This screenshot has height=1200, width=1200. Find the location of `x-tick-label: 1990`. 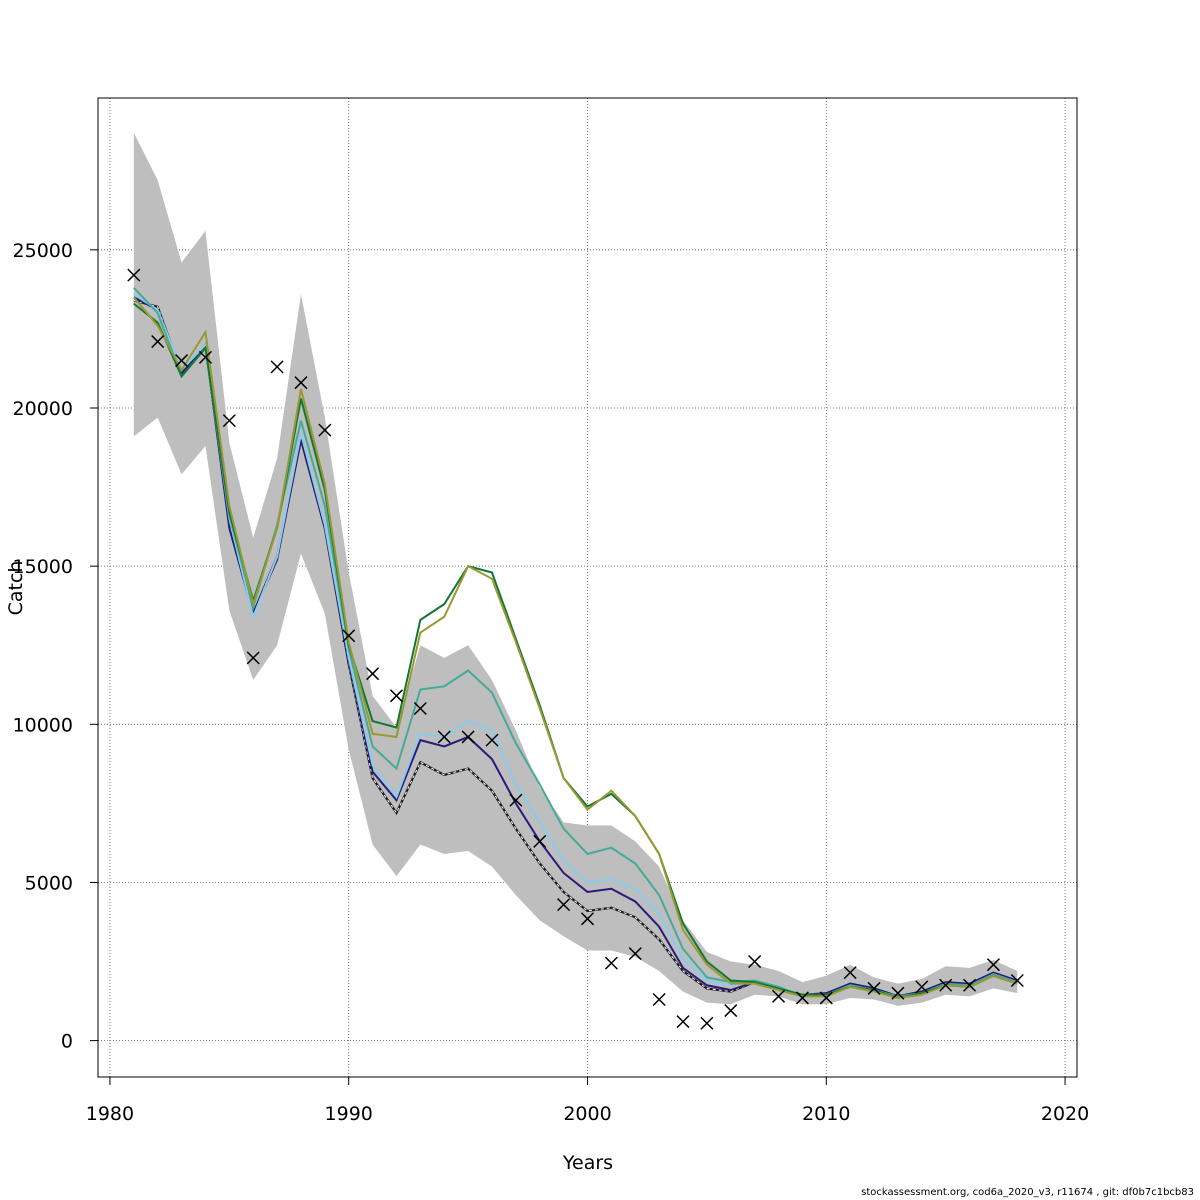

x-tick-label: 1990 is located at coordinates (349, 1114).